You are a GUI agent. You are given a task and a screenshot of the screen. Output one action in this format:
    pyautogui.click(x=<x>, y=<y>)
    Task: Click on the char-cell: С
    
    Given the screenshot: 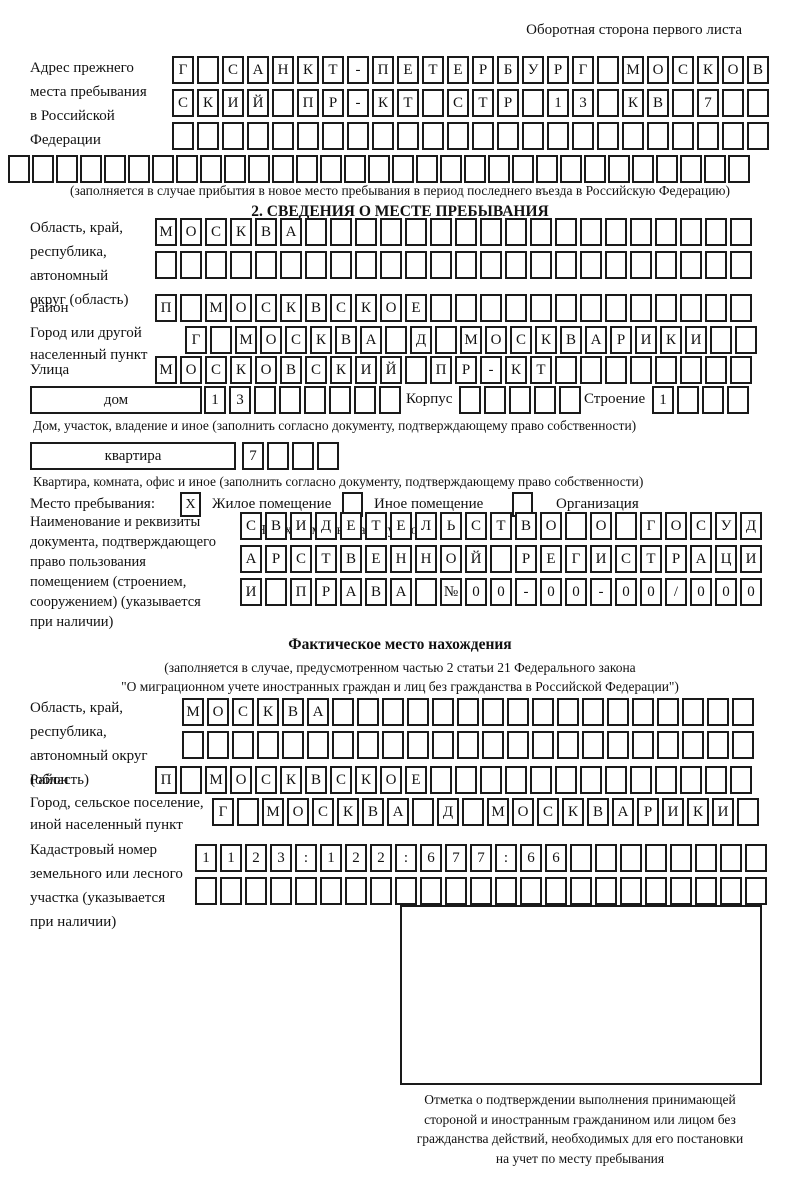 What is the action you would take?
    pyautogui.click(x=341, y=308)
    